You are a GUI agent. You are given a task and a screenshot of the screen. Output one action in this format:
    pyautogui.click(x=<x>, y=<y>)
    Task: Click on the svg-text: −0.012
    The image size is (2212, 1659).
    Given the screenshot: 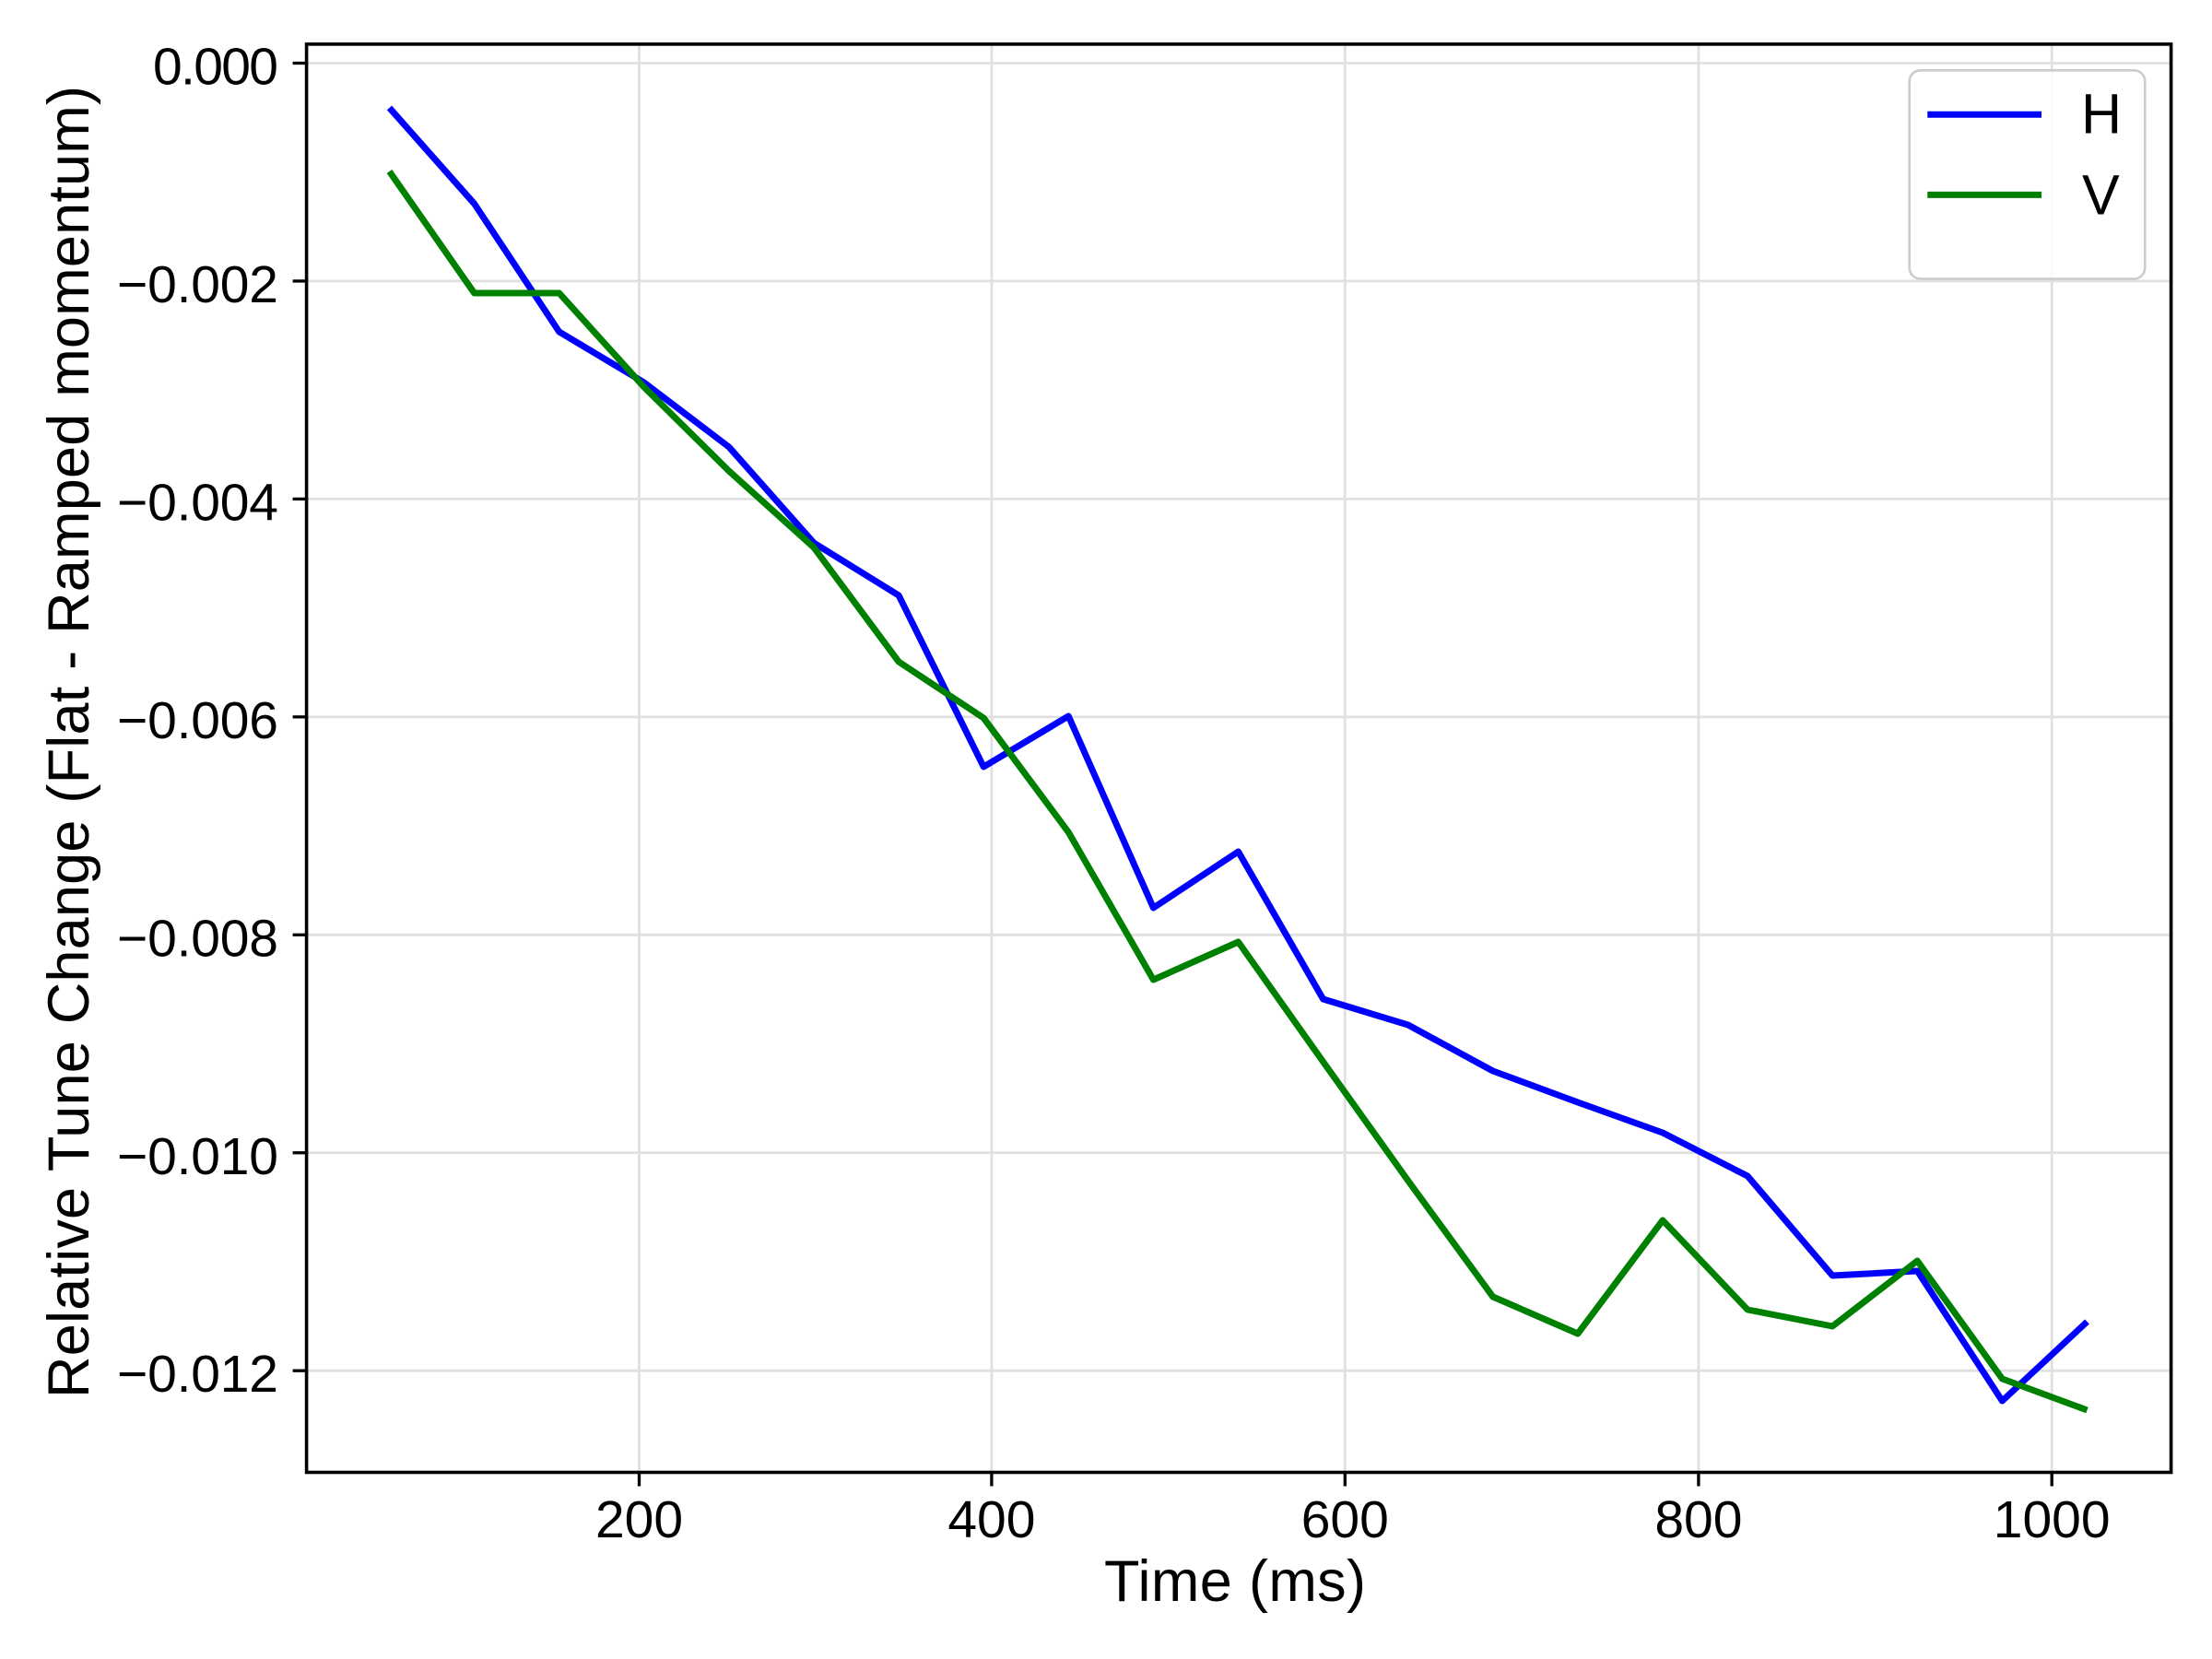 What is the action you would take?
    pyautogui.click(x=197, y=1374)
    